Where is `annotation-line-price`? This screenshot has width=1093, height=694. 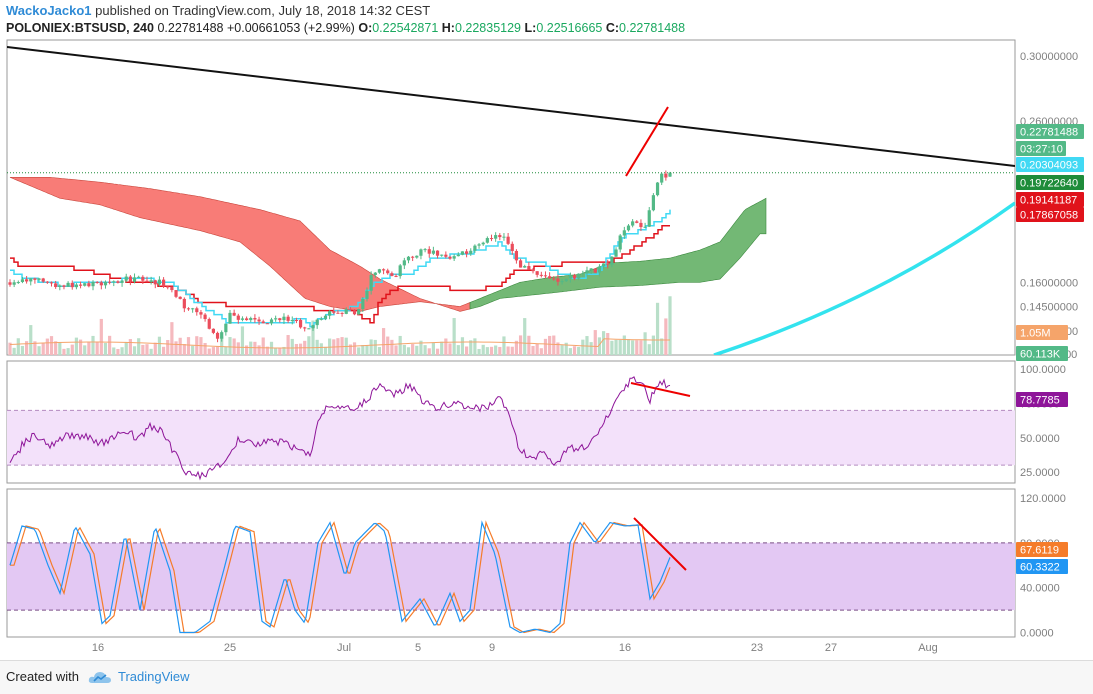 annotation-line-price is located at coordinates (647, 141).